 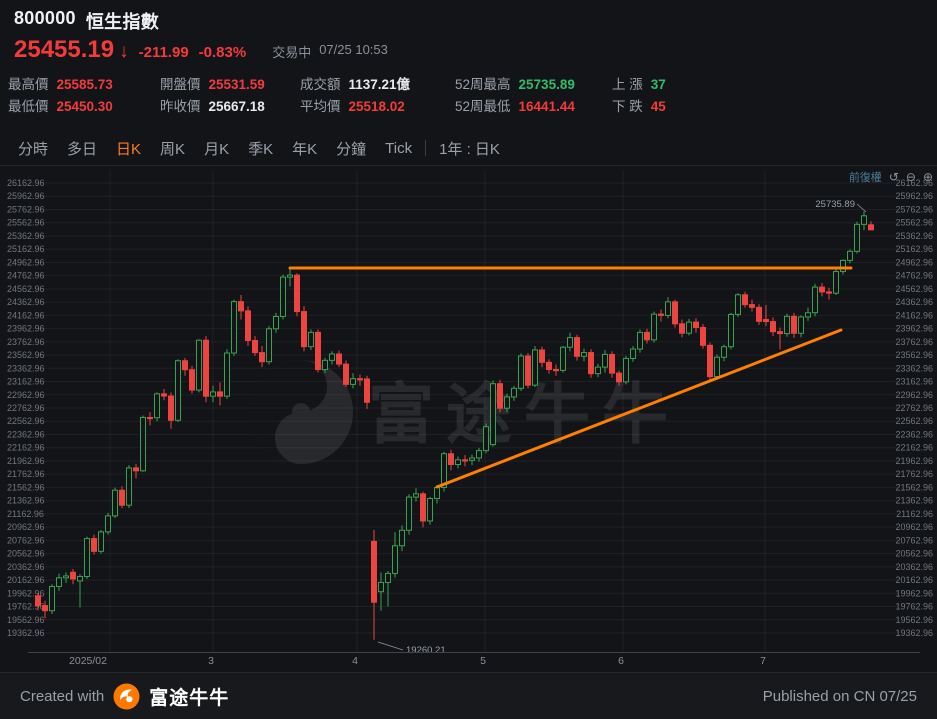 I want to click on y-axis-label-right: 24362.96, so click(x=914, y=302).